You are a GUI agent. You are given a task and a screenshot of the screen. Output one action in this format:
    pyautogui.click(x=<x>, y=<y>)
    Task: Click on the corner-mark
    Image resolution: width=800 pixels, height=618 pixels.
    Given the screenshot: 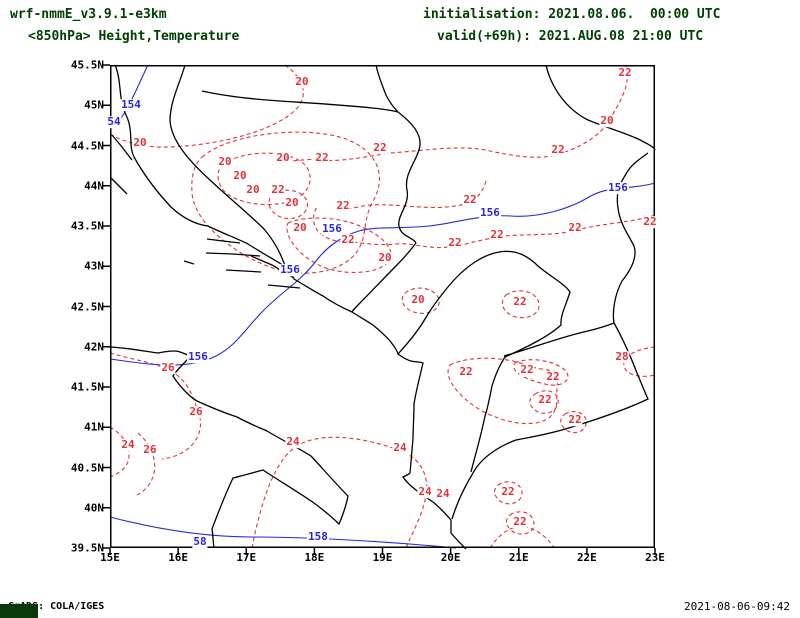 What is the action you would take?
    pyautogui.click(x=19, y=611)
    